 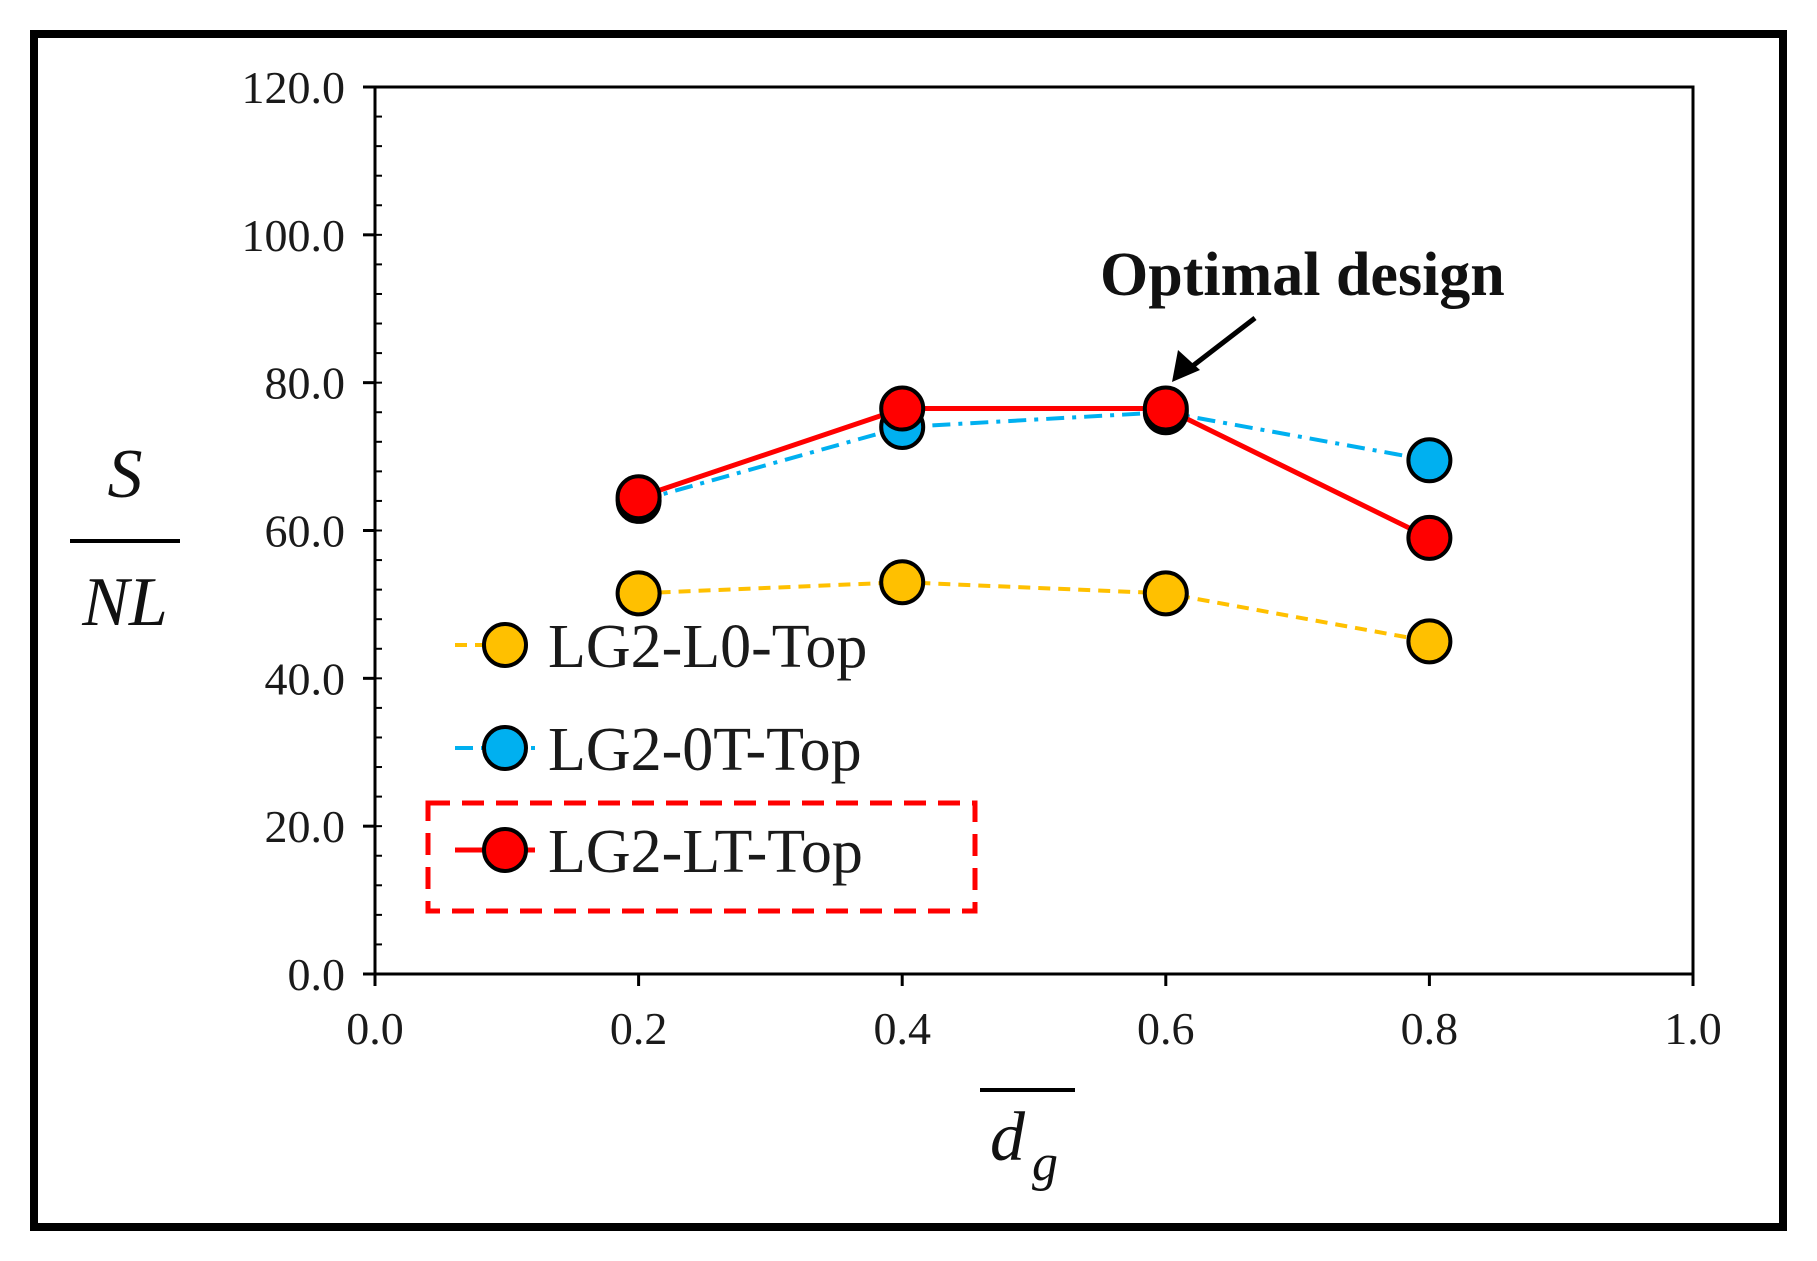 What do you see at coordinates (124, 602) in the screenshot?
I see `y-axis-denominator: NL` at bounding box center [124, 602].